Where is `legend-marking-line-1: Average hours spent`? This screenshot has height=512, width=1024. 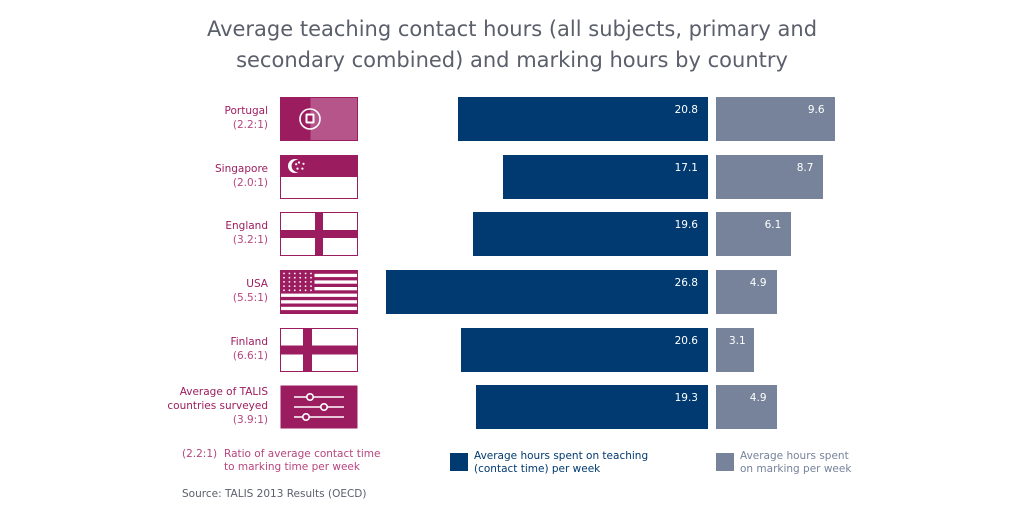
legend-marking-line-1: Average hours spent is located at coordinates (794, 456).